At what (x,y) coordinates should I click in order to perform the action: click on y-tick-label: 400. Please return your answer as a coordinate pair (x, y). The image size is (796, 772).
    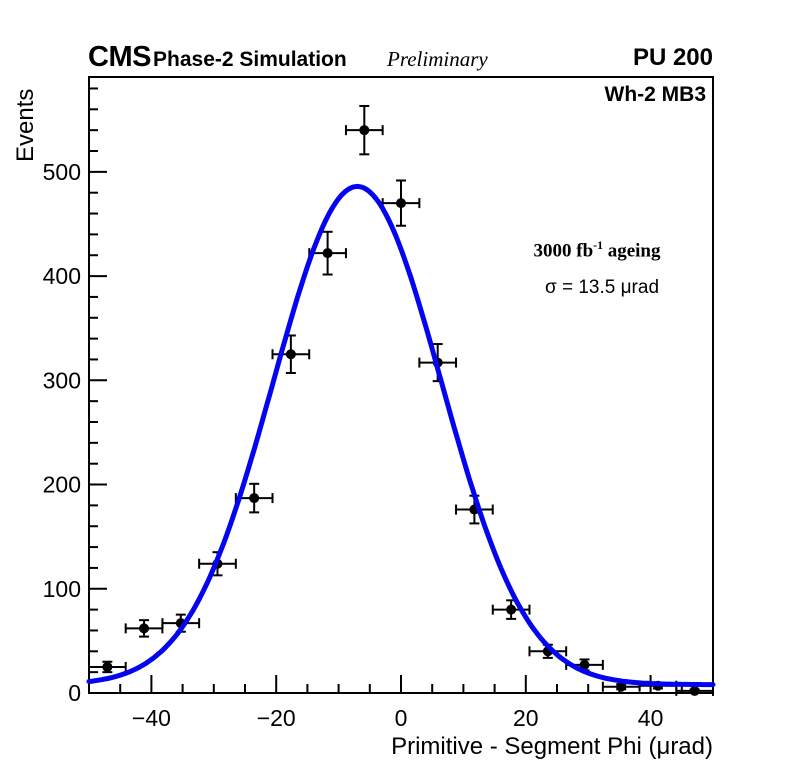
    Looking at the image, I should click on (62, 276).